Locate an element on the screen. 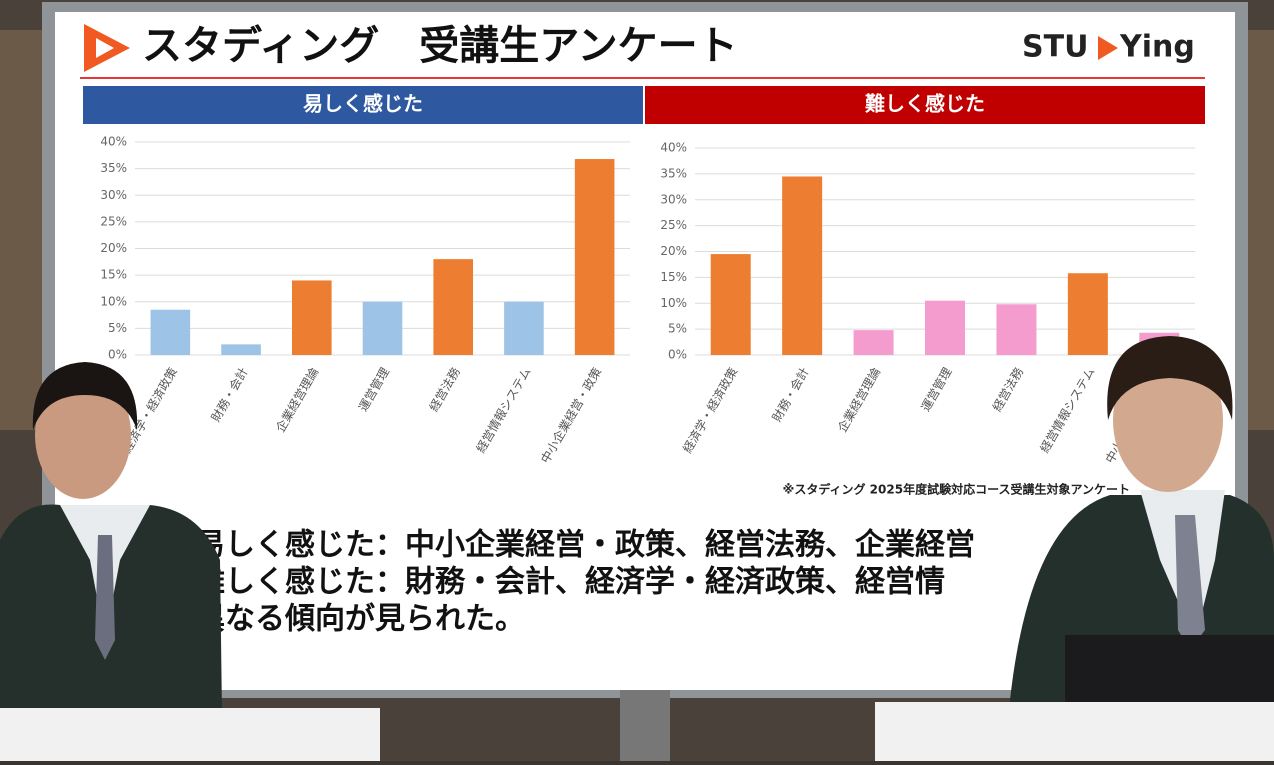 The image size is (1274, 765). summary-line: 異なる傾向が見られた。 is located at coordinates (360, 619).